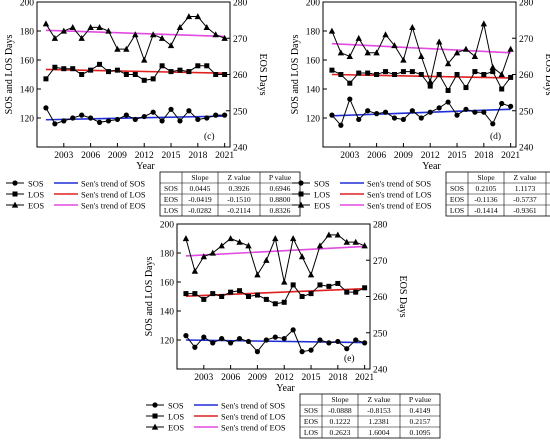 This screenshot has height=445, width=550. Describe the element at coordinates (15, 183) in the screenshot. I see `legend-marker-sos` at that location.